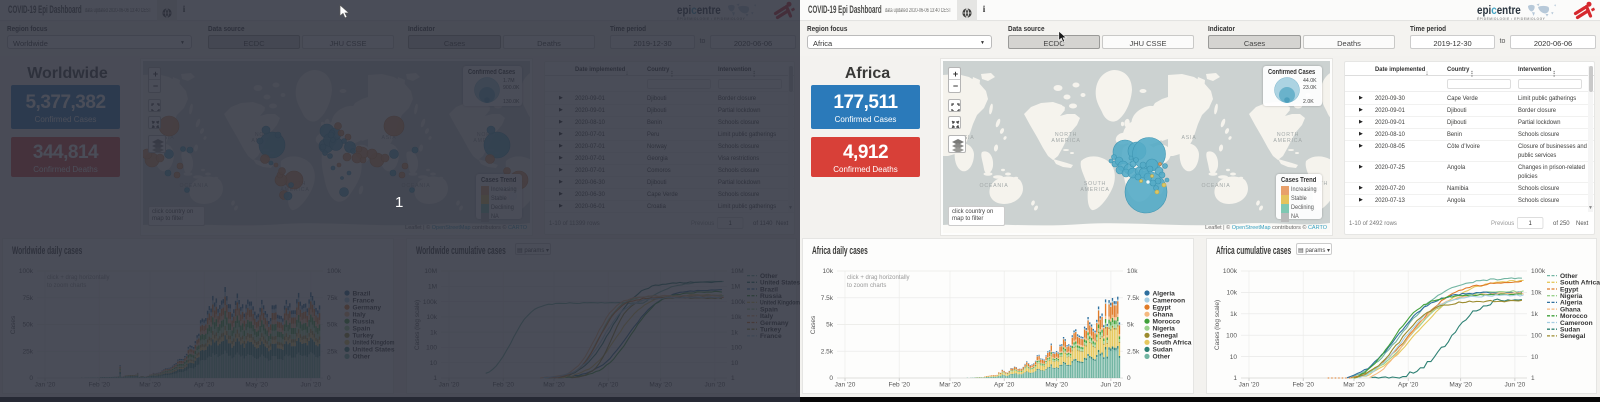 The height and width of the screenshot is (402, 1600). What do you see at coordinates (1310, 88) in the screenshot?
I see `svg-text: 23.0K` at bounding box center [1310, 88].